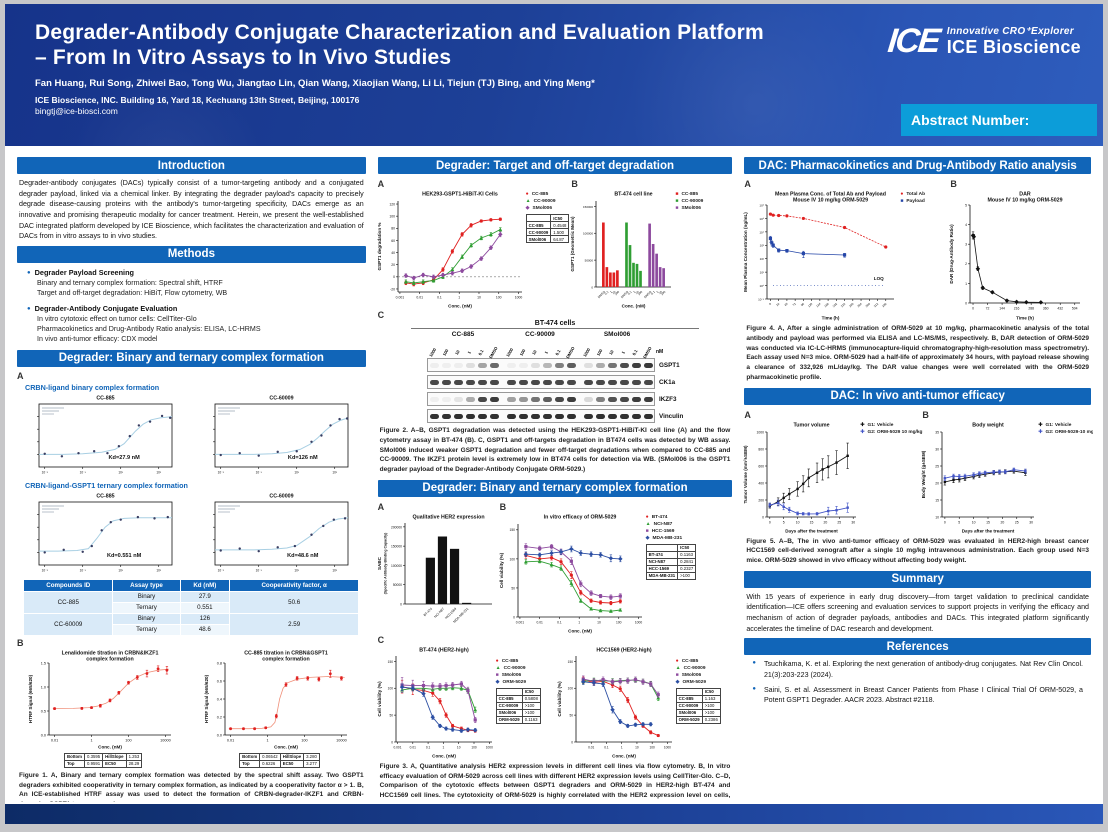 The height and width of the screenshot is (832, 1108). I want to click on svg-text: 100000, so click(396, 566).